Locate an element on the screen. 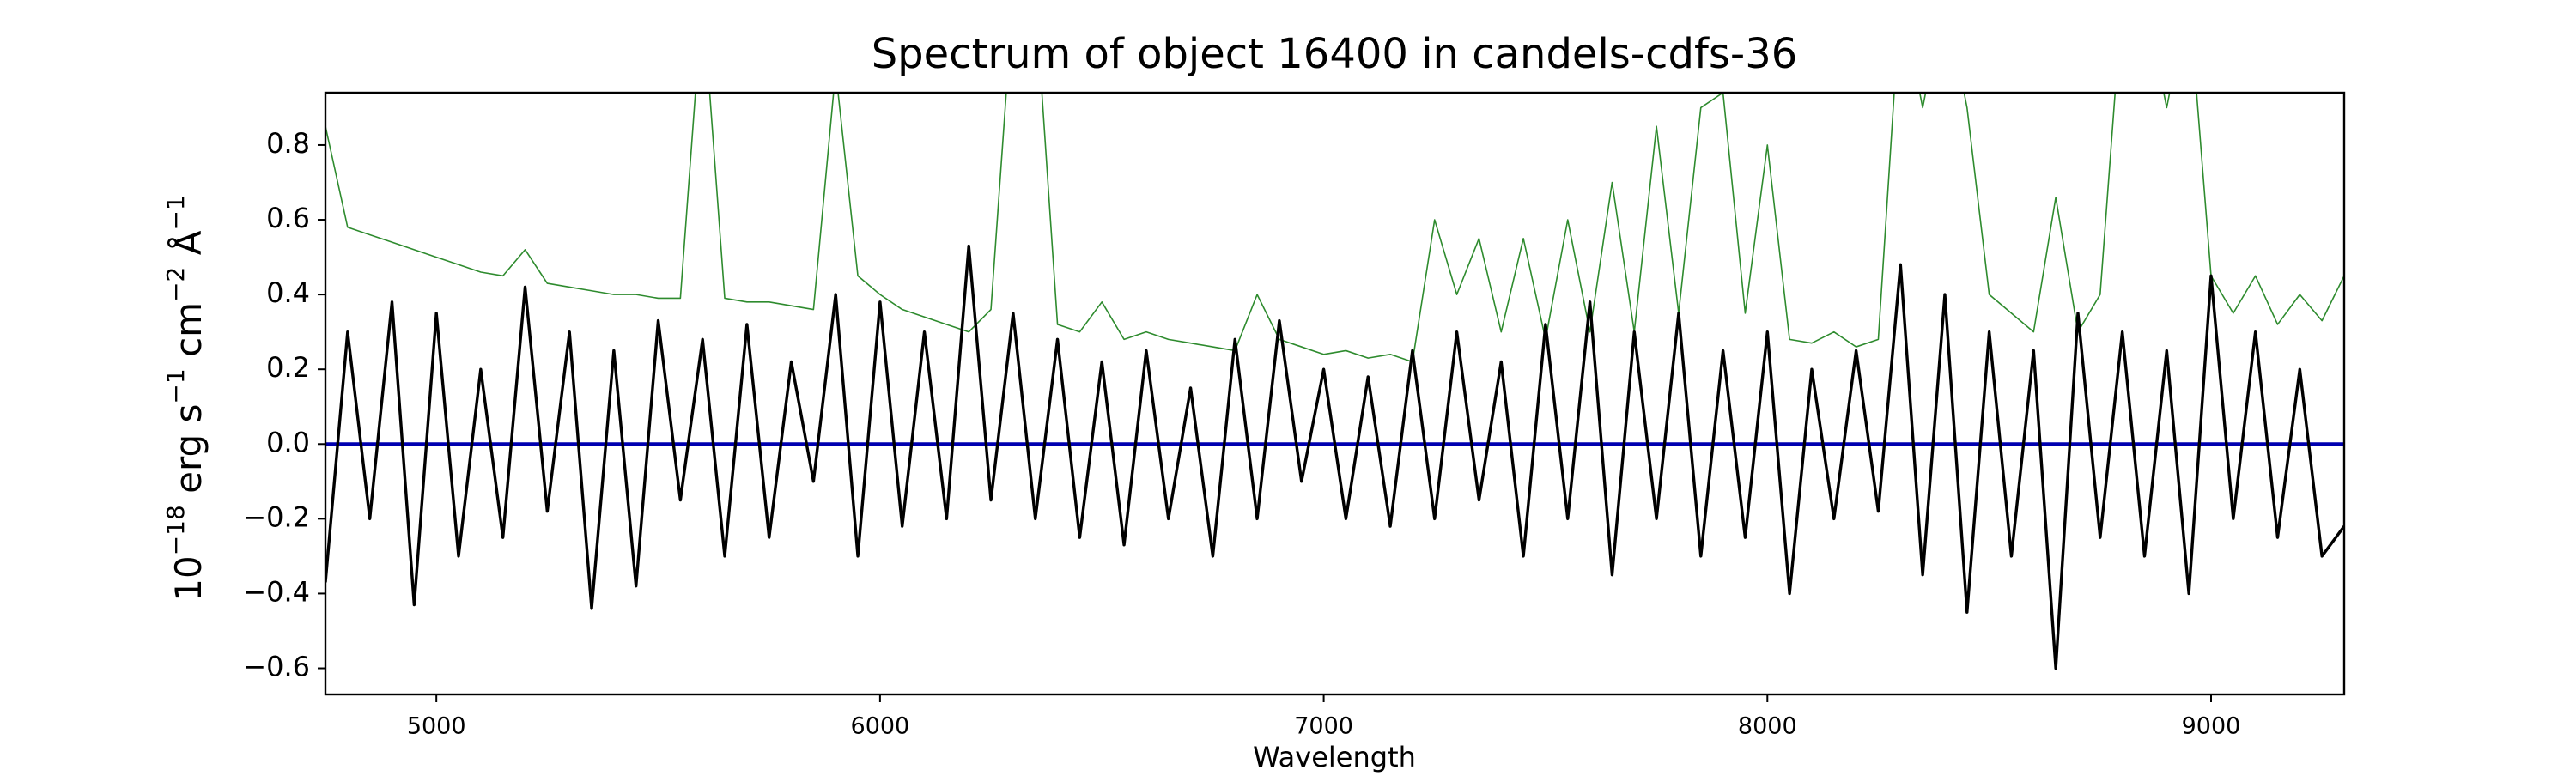 This screenshot has height=776, width=2576. y-tick-label: 0.0 is located at coordinates (288, 442).